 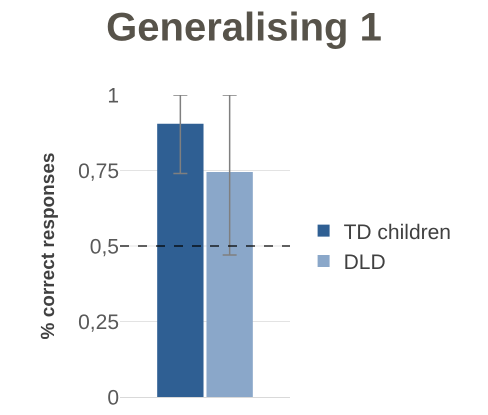 I want to click on y-tick-label: 0,75, so click(x=98, y=171).